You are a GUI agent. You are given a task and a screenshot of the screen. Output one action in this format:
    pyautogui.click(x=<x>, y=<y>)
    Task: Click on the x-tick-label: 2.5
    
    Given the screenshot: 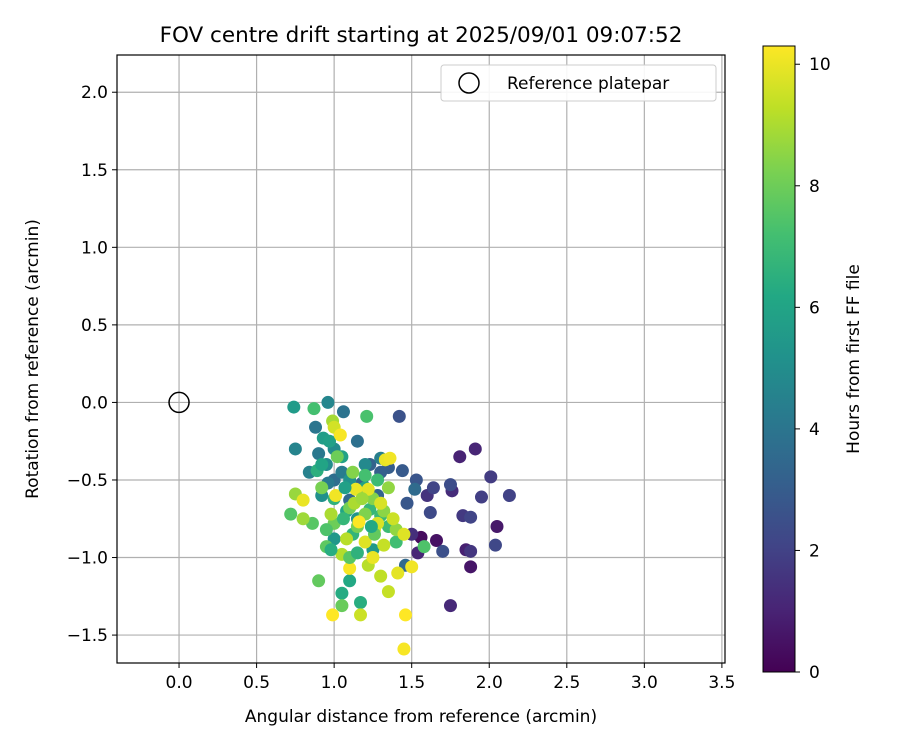 What is the action you would take?
    pyautogui.click(x=566, y=683)
    